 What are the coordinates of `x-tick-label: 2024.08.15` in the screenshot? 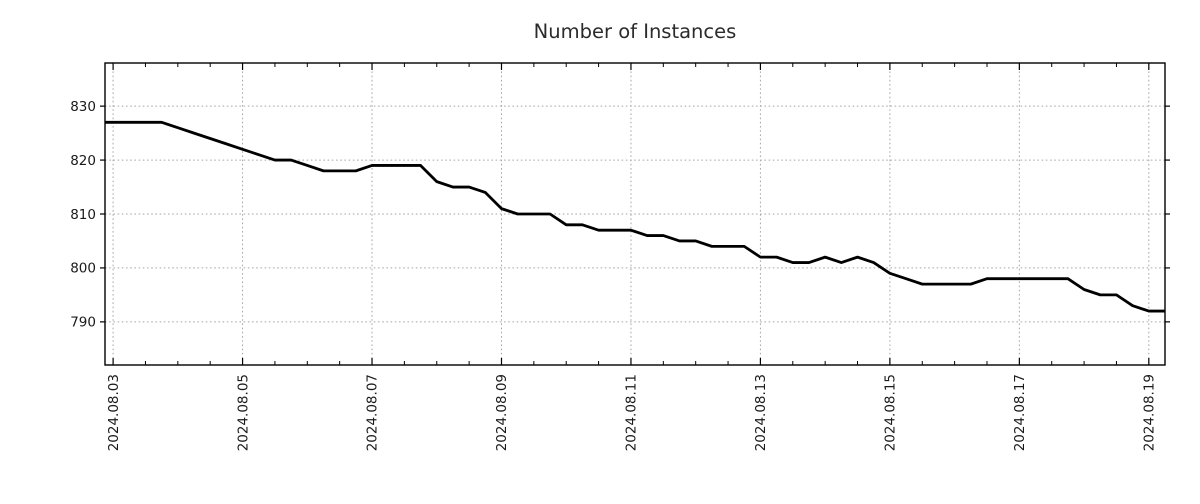 It's located at (891, 412).